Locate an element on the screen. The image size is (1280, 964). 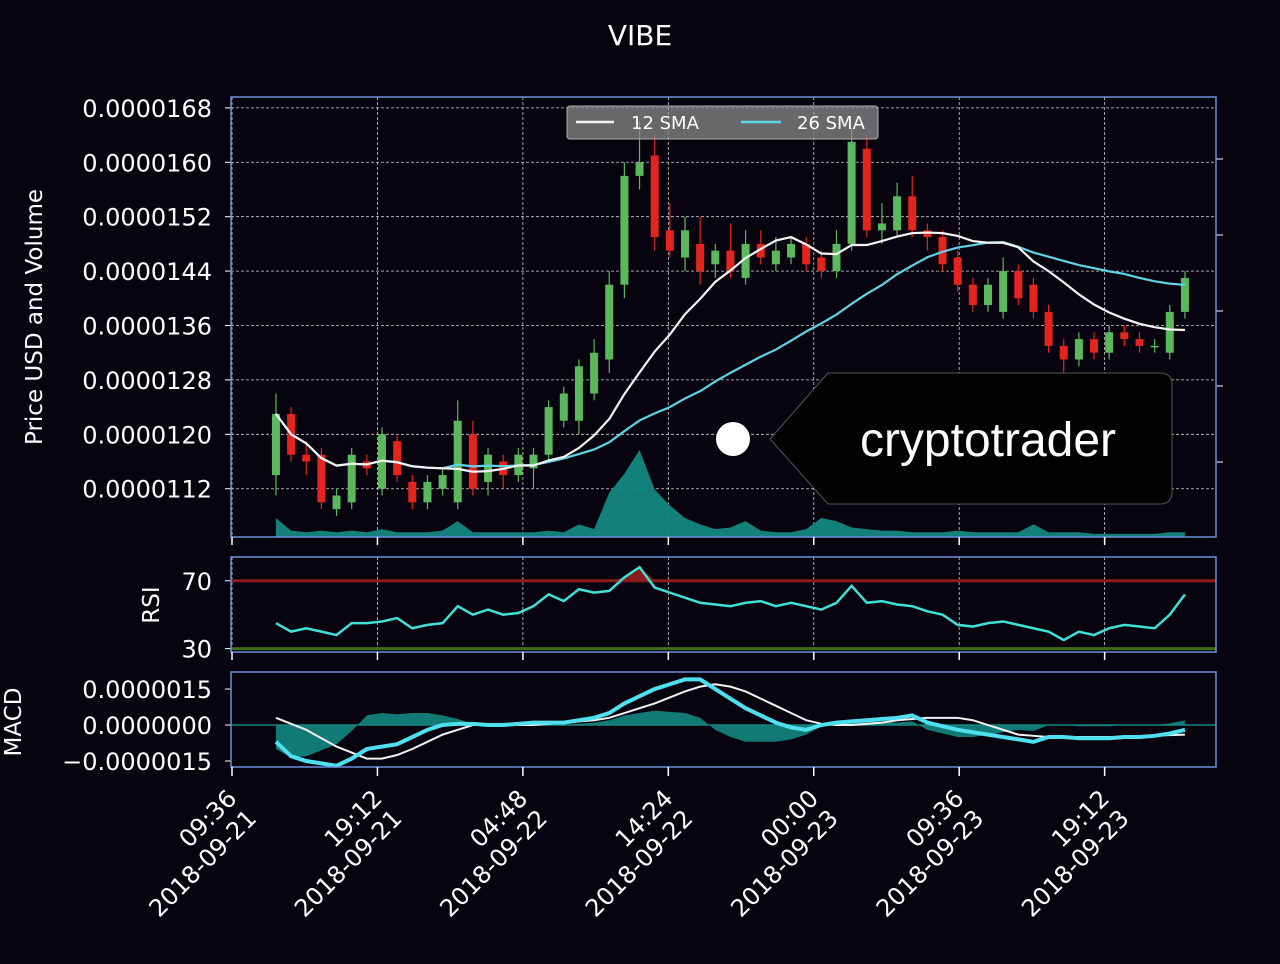
price-tick-label: 0.0000128 is located at coordinates (147, 381).